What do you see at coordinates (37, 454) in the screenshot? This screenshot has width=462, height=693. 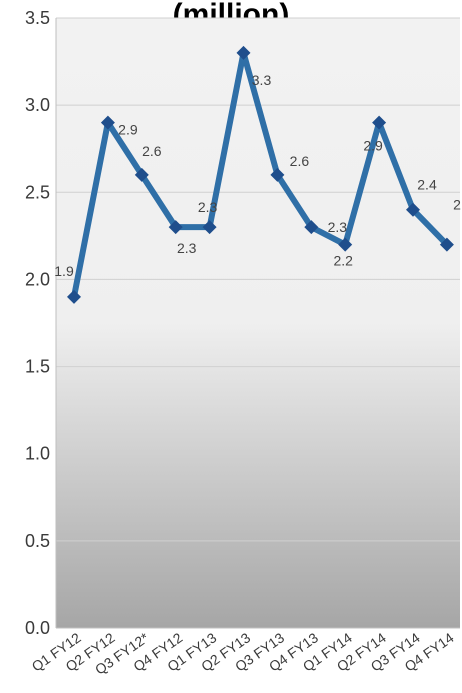 I see `y-tick-label: 1.0` at bounding box center [37, 454].